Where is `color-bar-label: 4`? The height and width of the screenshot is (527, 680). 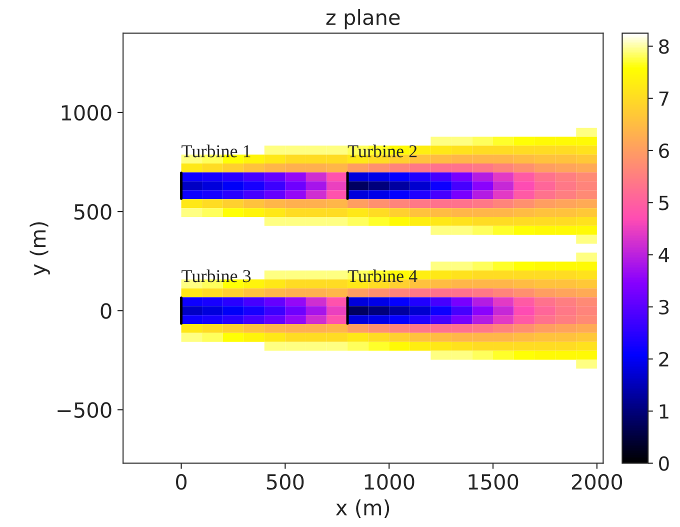 color-bar-label: 4 is located at coordinates (664, 255).